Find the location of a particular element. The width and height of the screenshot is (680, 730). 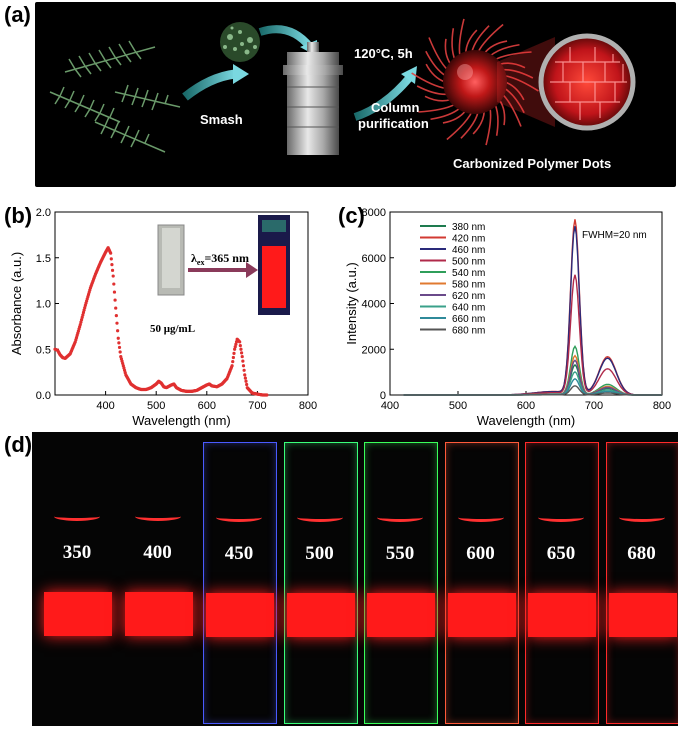

excitation-wavelength-label: 650 is located at coordinates (561, 553).